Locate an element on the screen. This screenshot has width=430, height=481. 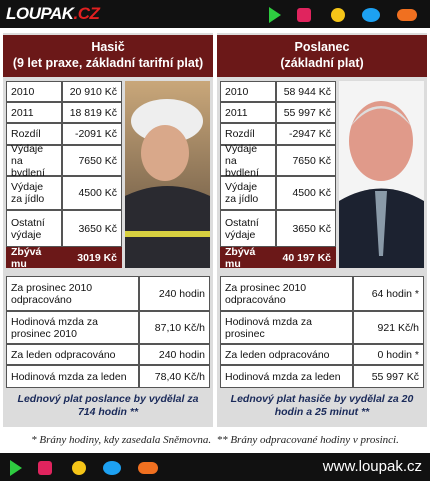
bottom-bar: www.loupak.cz is located at coordinates (215, 467).